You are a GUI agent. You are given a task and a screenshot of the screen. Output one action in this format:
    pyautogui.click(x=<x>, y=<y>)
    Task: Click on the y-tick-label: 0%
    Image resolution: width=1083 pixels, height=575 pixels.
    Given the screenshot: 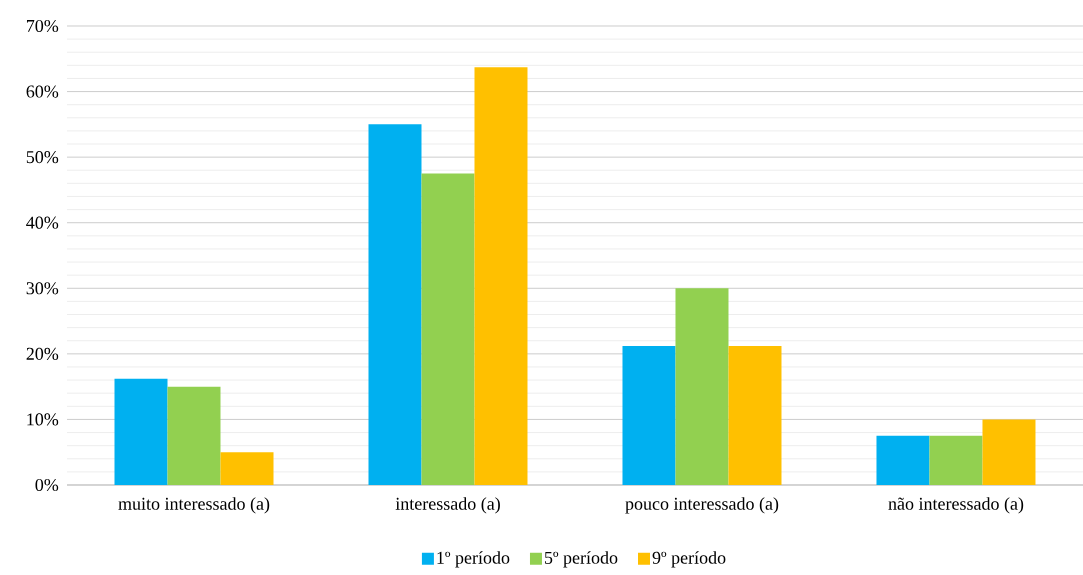 What is the action you would take?
    pyautogui.click(x=47, y=485)
    